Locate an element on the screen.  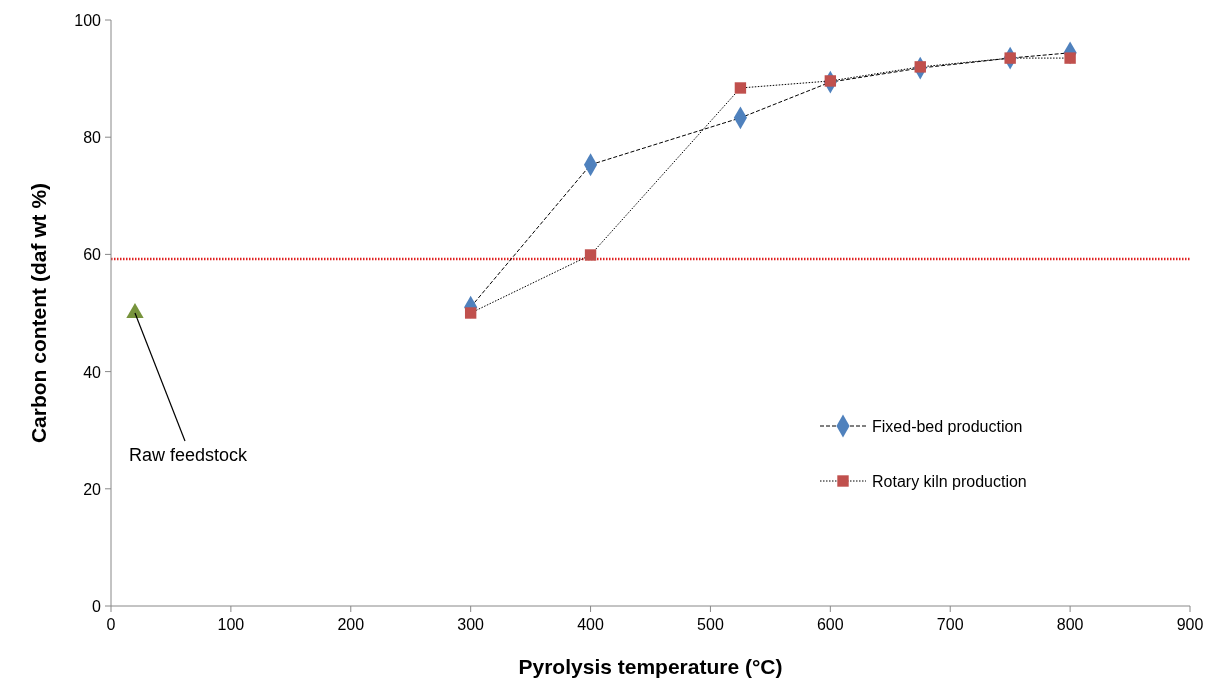
x-tick-label: 200 is located at coordinates (351, 624).